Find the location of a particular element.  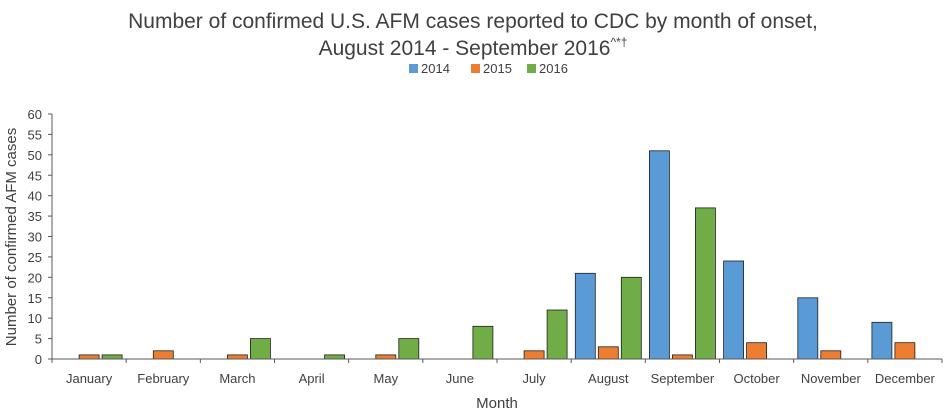

x-tick-label-july: July is located at coordinates (535, 378).